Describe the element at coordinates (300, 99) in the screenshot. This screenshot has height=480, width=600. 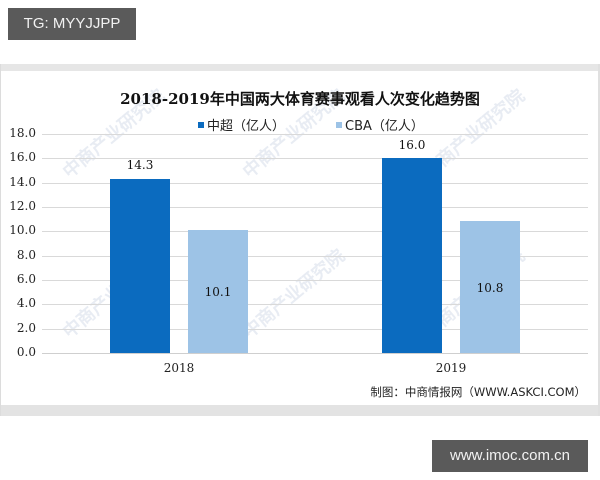
I see `chart-title: 2018-2019年中国两大体育赛事观看人次变化趋势图` at that location.